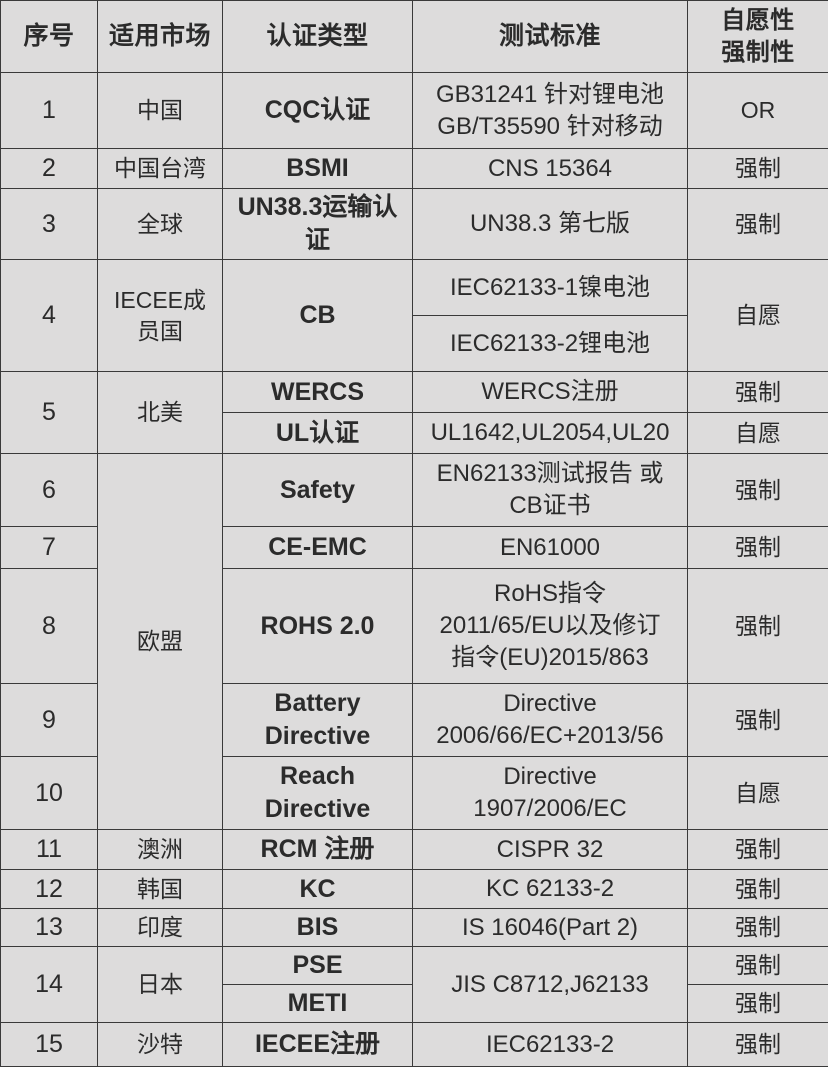 The height and width of the screenshot is (1067, 828). Describe the element at coordinates (49, 548) in the screenshot. I see `cell-no: 7` at that location.